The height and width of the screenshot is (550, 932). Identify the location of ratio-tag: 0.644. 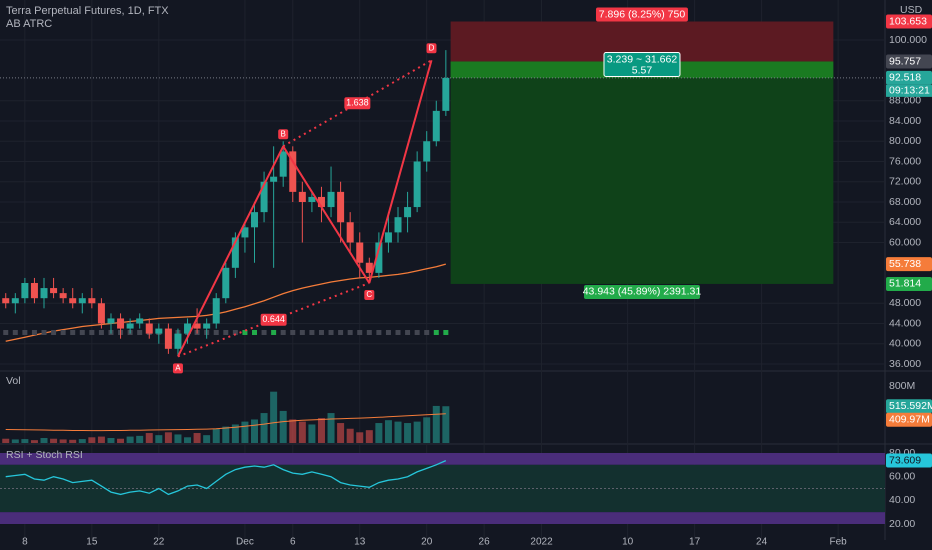
(273, 319).